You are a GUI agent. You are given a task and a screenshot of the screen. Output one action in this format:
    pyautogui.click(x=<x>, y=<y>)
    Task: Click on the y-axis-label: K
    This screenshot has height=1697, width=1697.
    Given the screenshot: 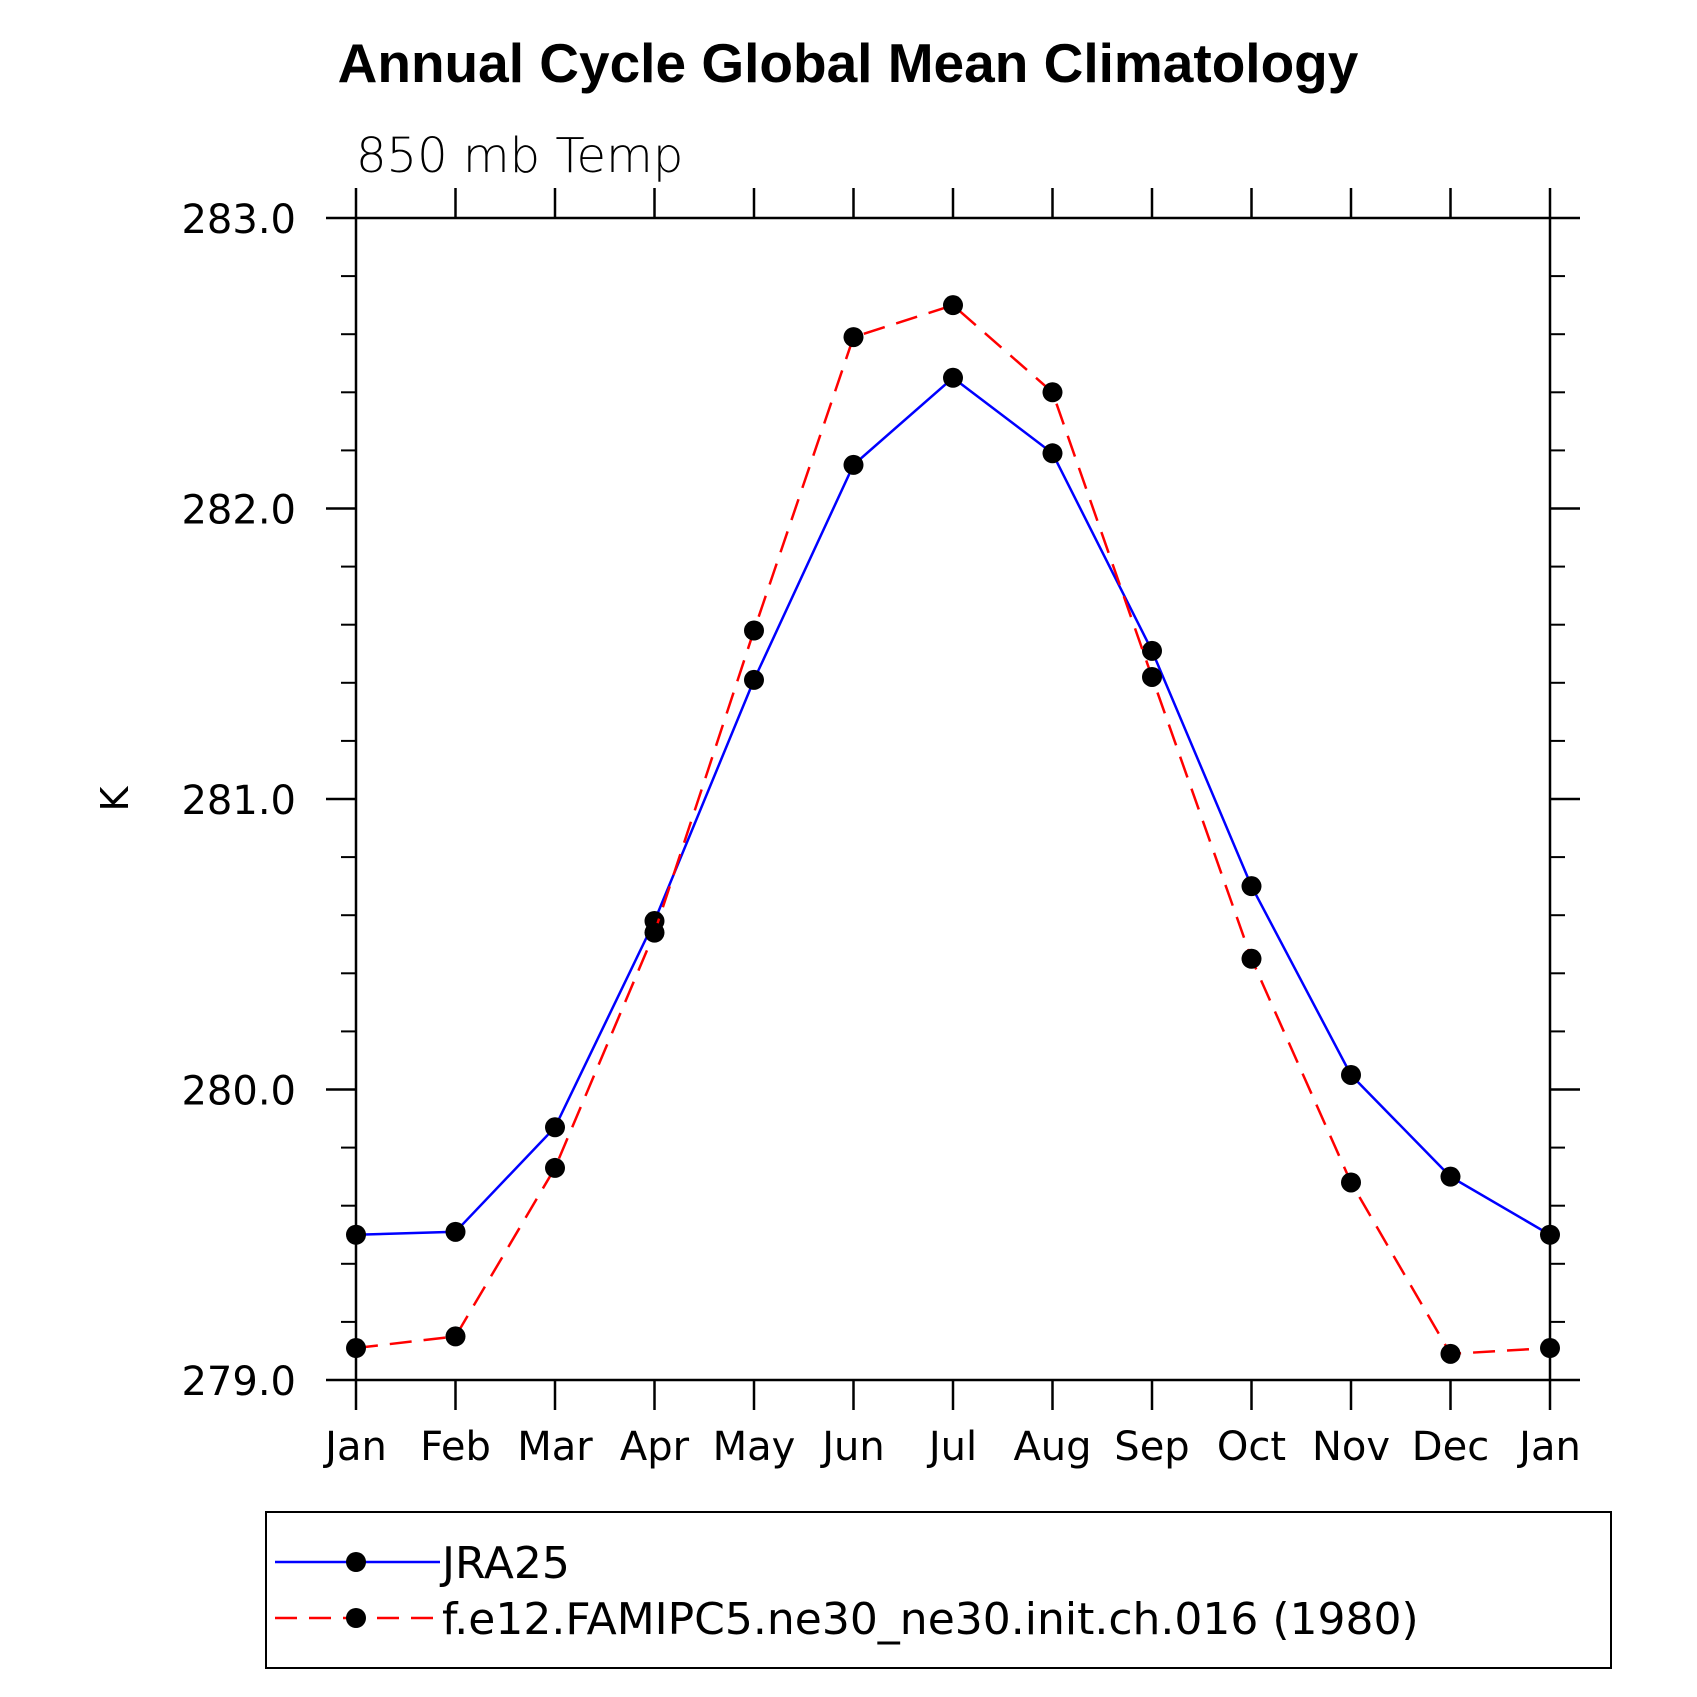 What is the action you would take?
    pyautogui.click(x=115, y=798)
    